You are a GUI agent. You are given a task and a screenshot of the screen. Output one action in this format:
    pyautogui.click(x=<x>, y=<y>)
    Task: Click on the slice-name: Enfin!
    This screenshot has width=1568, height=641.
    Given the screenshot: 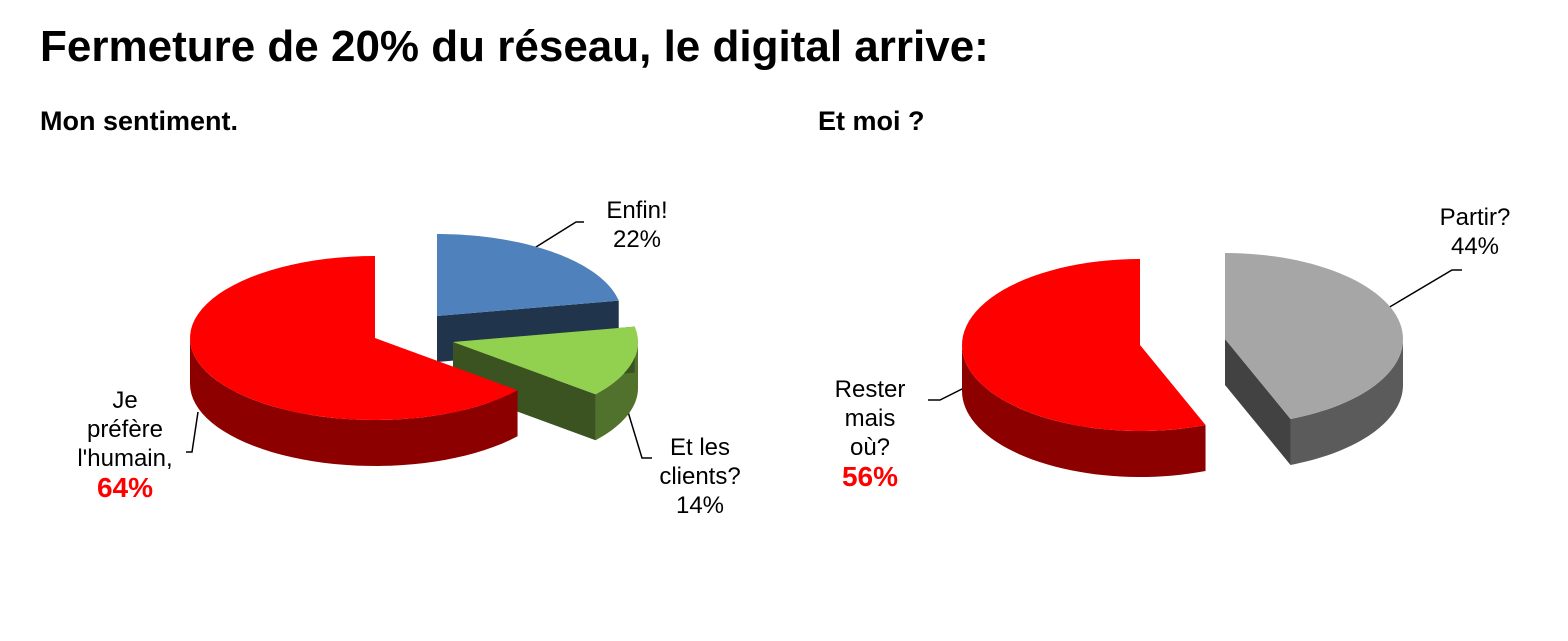 What is the action you would take?
    pyautogui.click(x=637, y=210)
    